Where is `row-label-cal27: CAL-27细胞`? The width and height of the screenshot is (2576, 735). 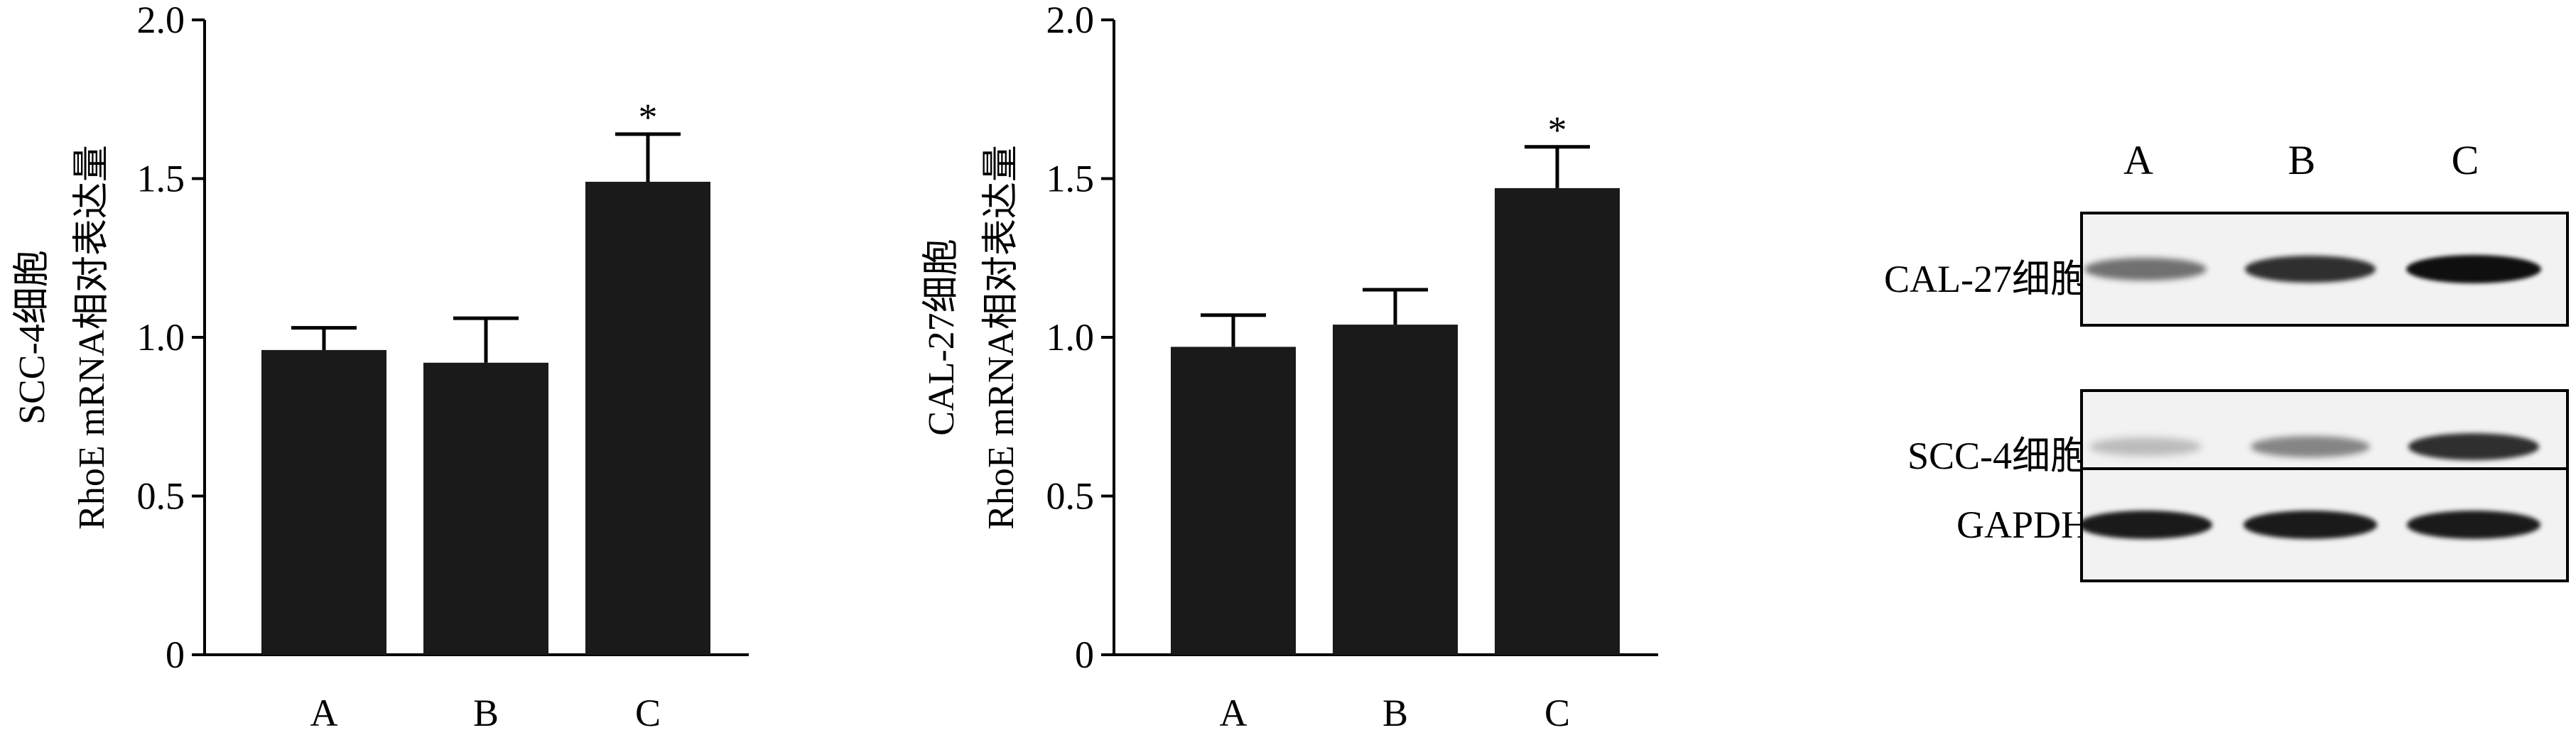
row-label-cal27: CAL-27细胞 is located at coordinates (1986, 279).